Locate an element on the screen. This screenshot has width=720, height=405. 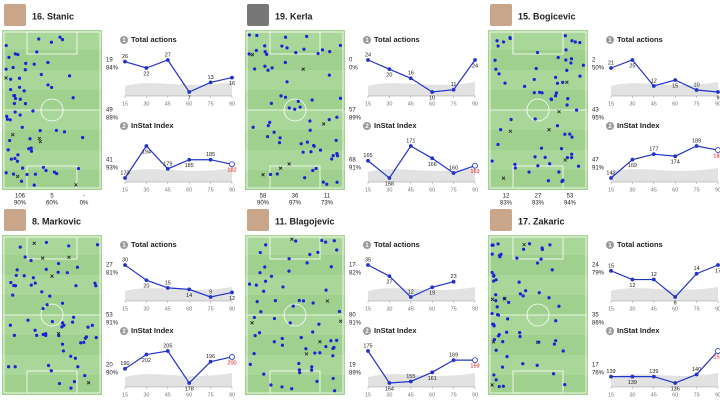
x-tick-label: 75 is located at coordinates (454, 309).